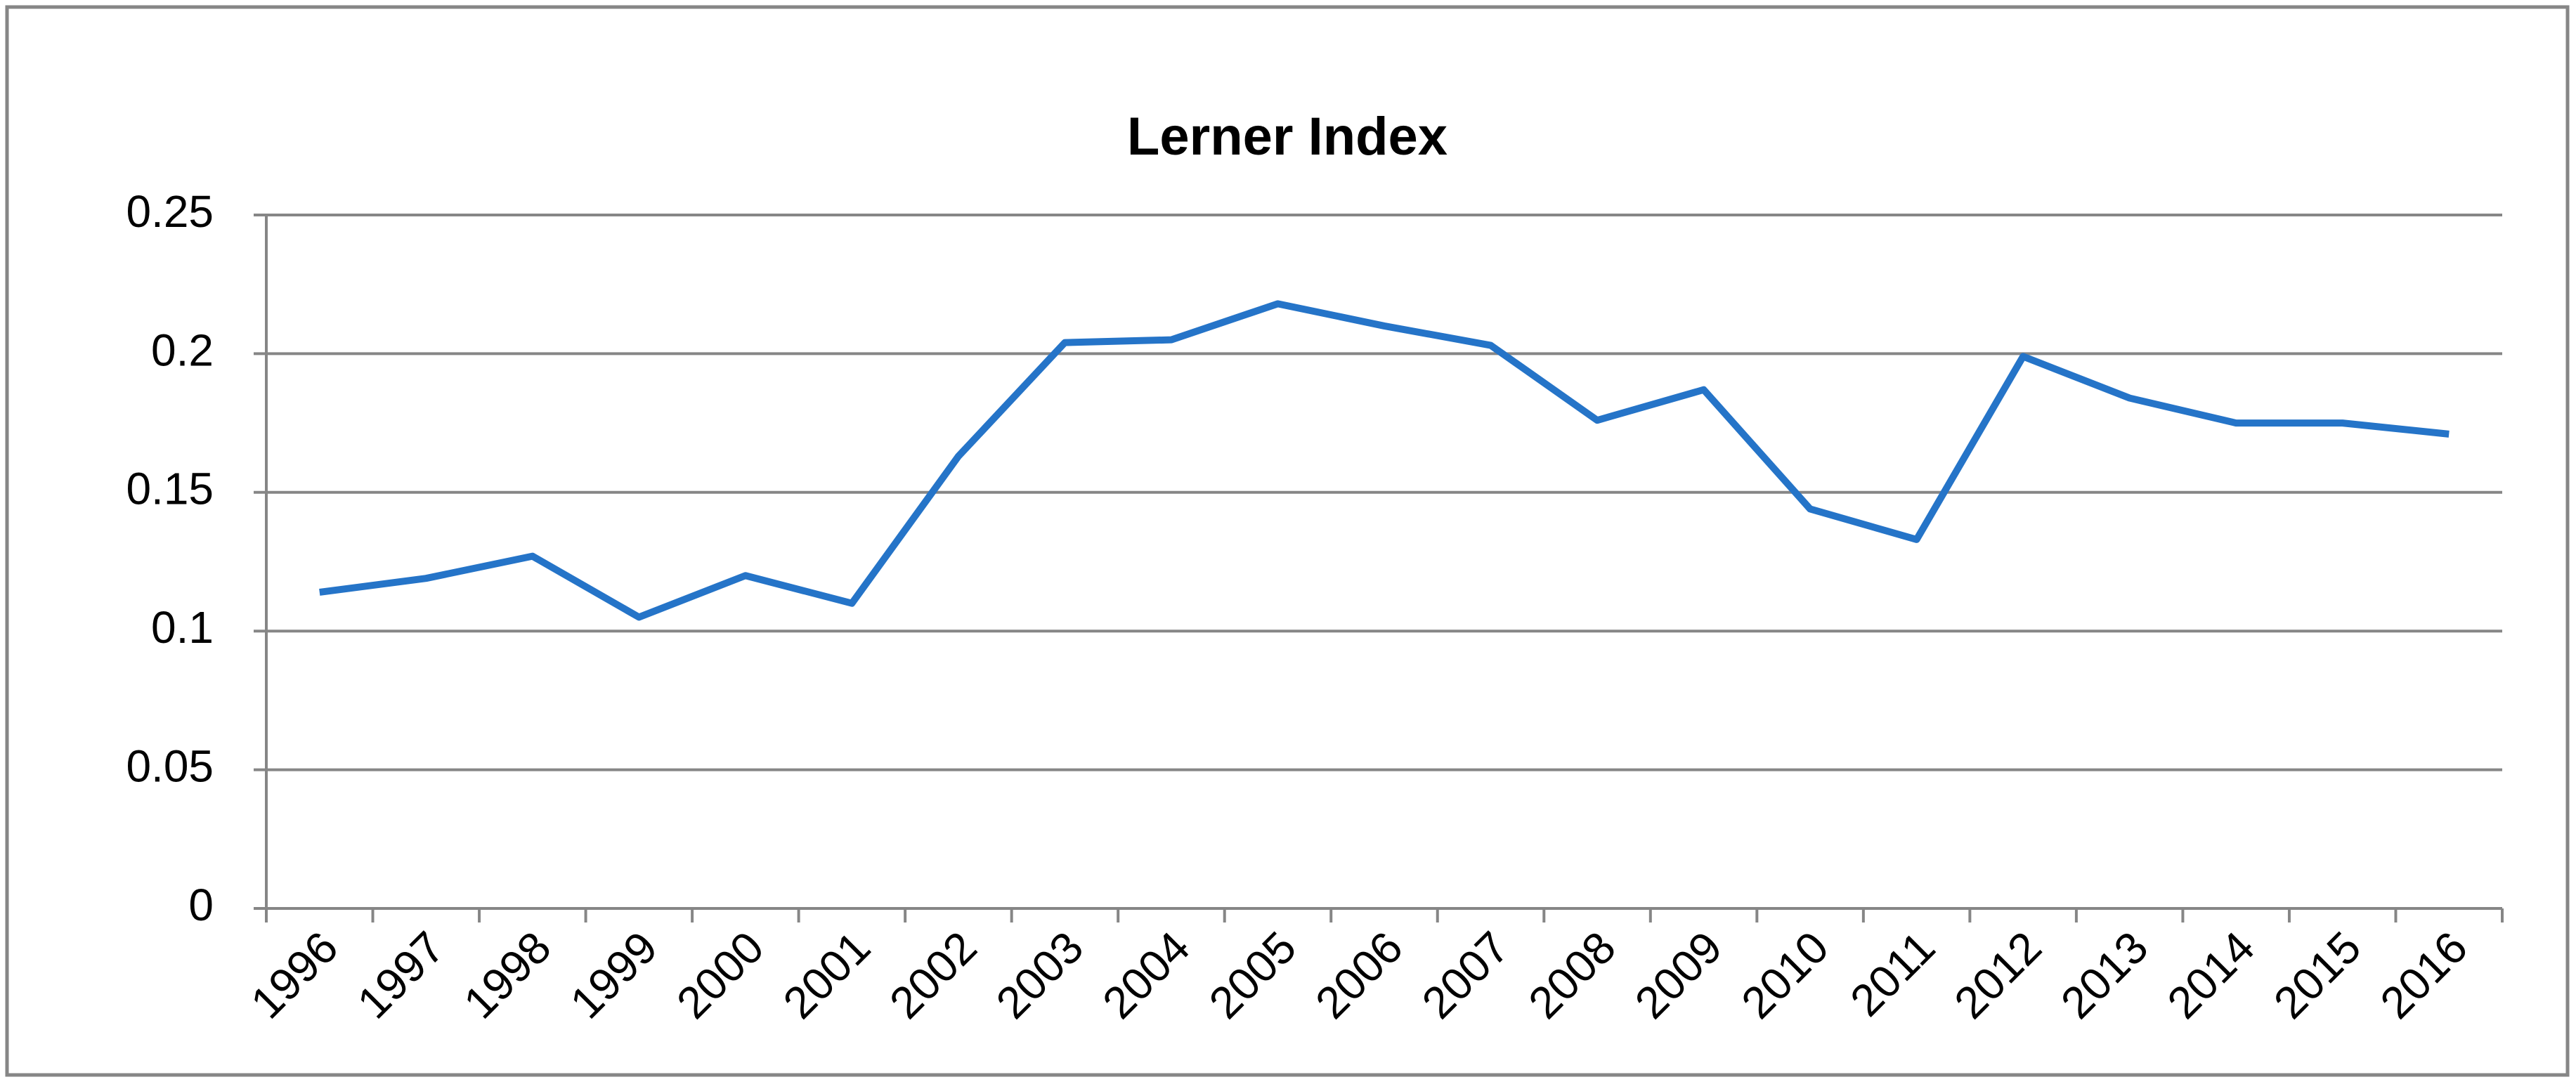 The image size is (2576, 1089). What do you see at coordinates (170, 766) in the screenshot?
I see `y-tick-label: 0.05` at bounding box center [170, 766].